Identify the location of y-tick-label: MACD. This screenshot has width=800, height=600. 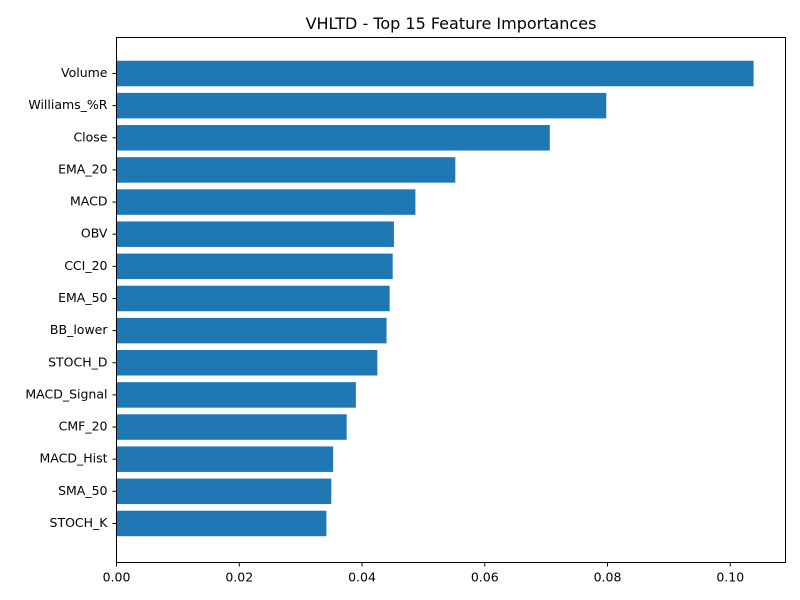
(88, 201).